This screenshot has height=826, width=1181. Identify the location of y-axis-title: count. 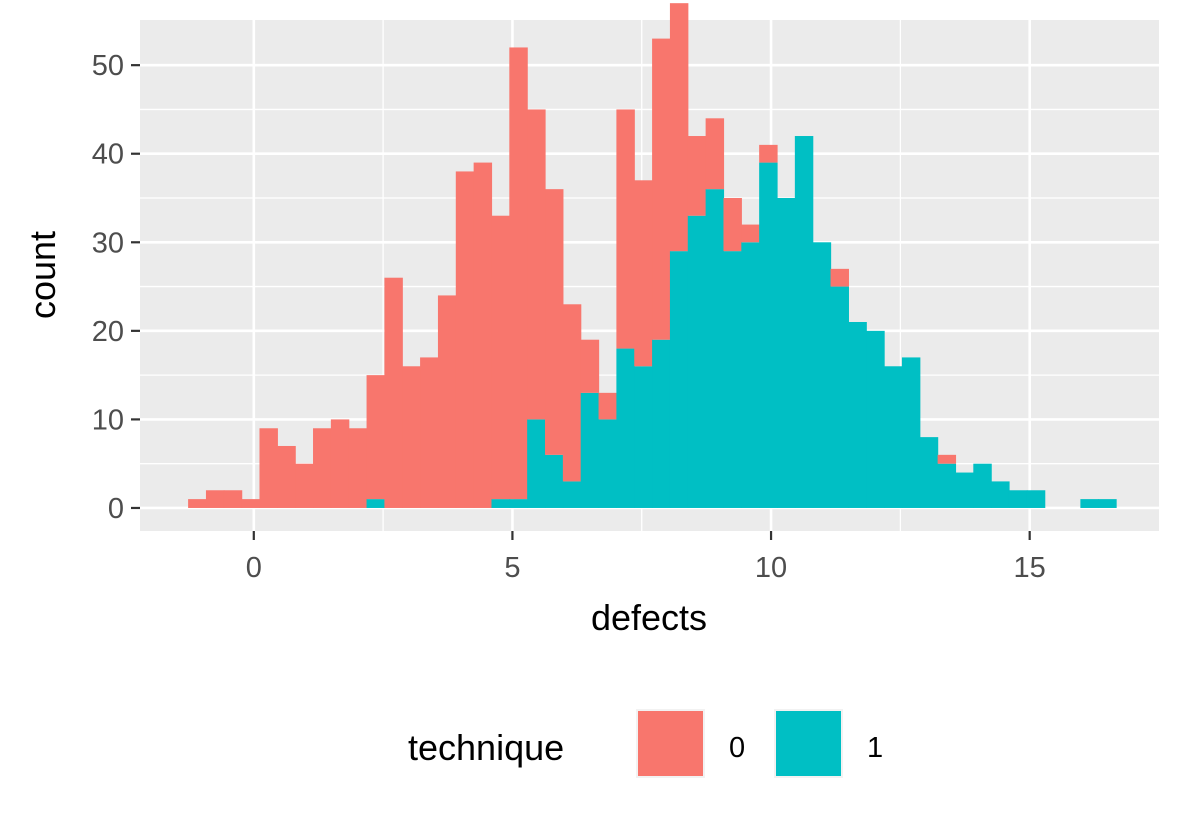
(42, 275).